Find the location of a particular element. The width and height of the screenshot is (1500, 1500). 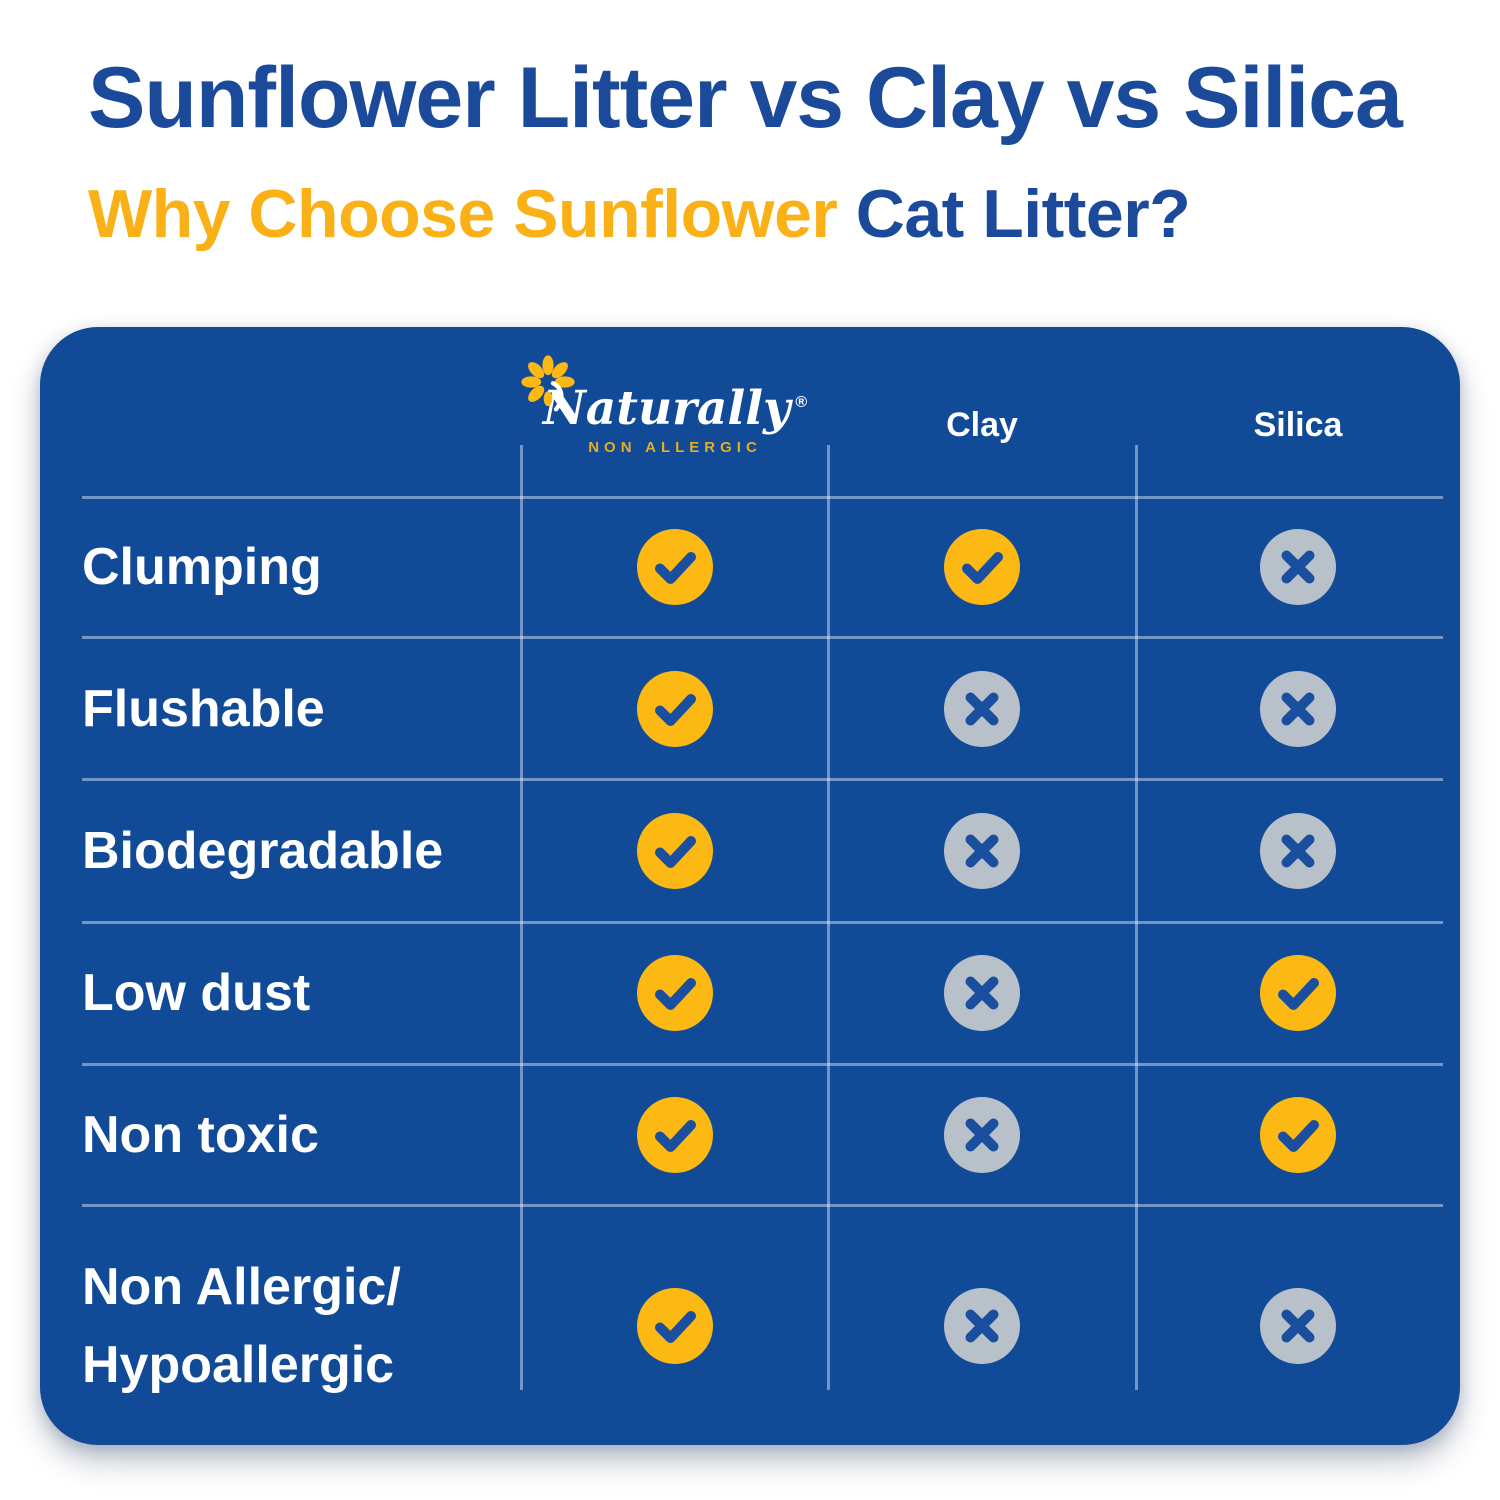

column-header-silica: Silica is located at coordinates (1298, 424).